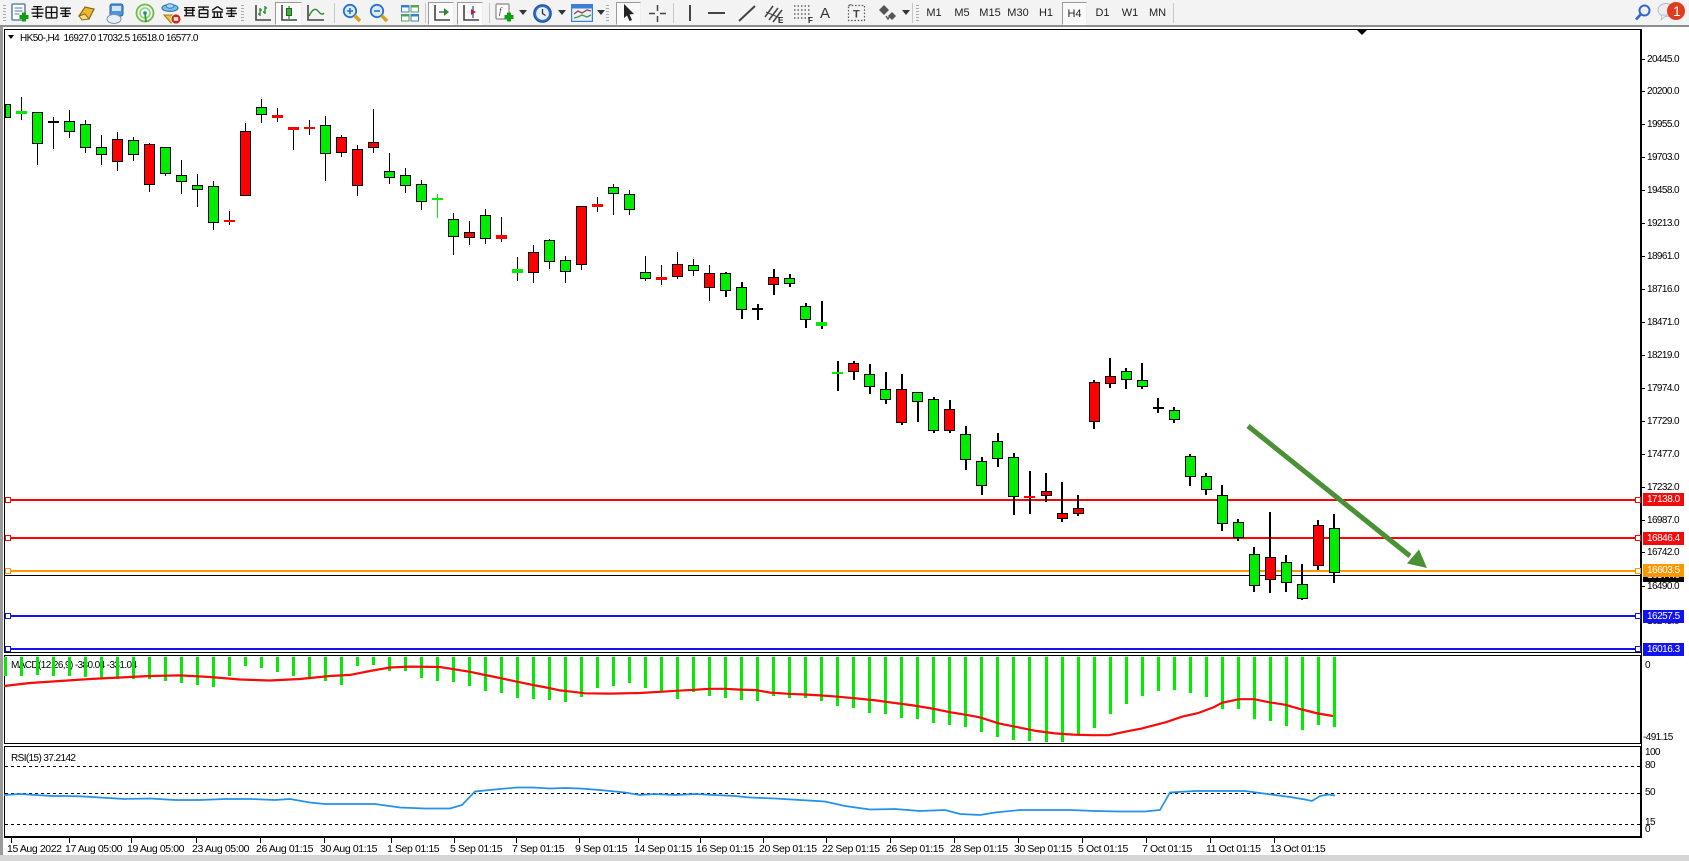 The width and height of the screenshot is (1689, 861). I want to click on svg-text: E, so click(781, 20).